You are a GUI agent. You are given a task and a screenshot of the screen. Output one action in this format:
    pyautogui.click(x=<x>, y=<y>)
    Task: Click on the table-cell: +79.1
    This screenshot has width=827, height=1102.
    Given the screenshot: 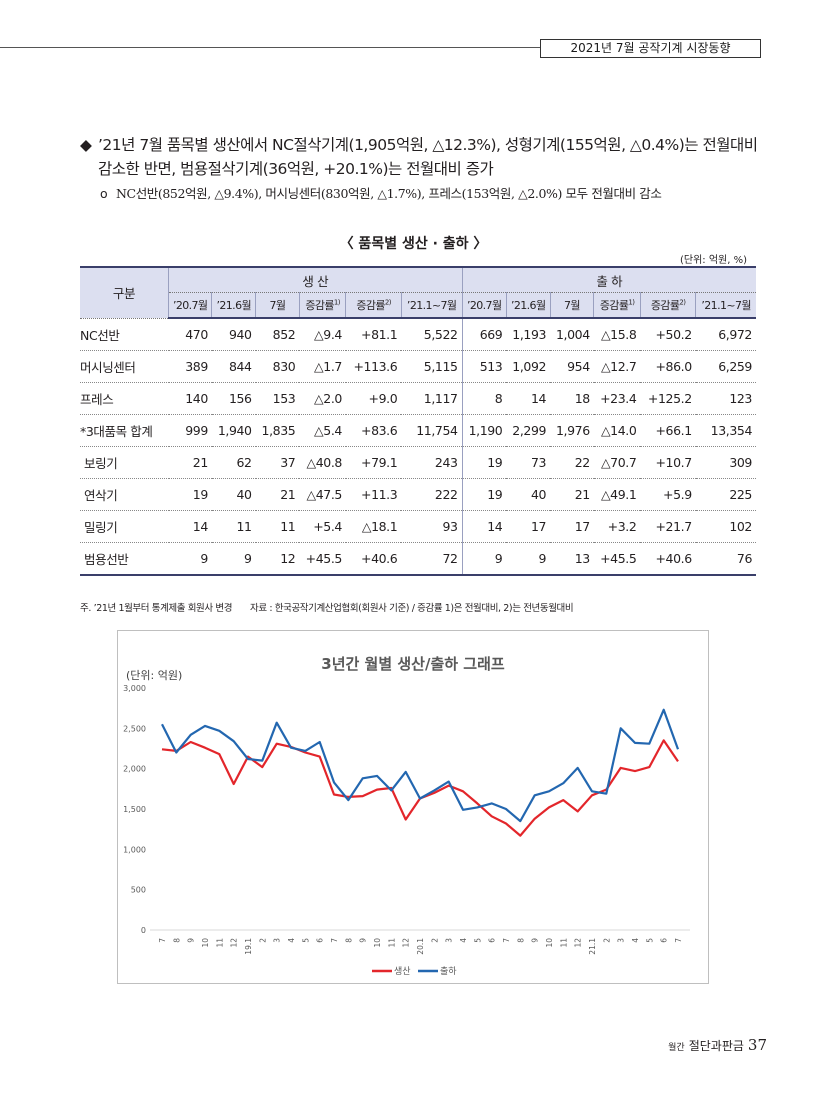 What is the action you would take?
    pyautogui.click(x=373, y=462)
    